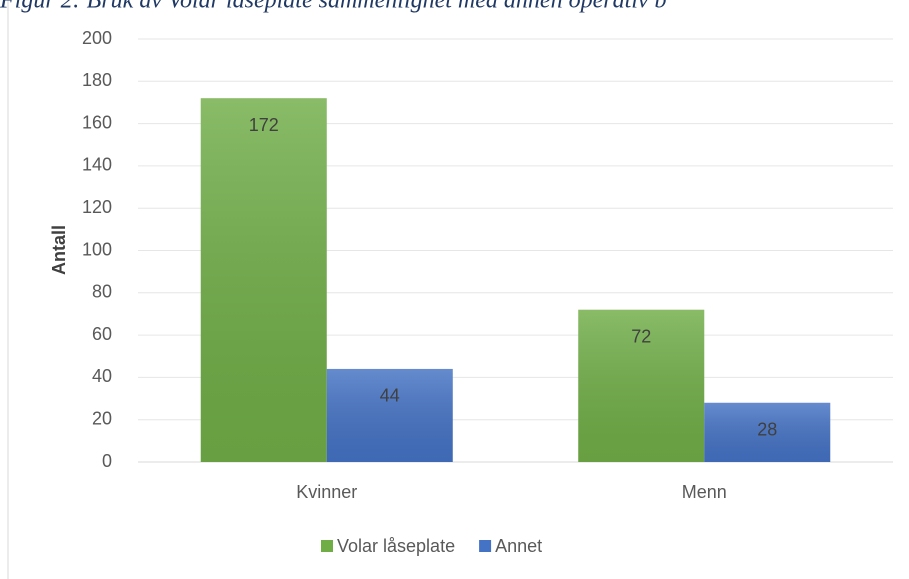 The height and width of the screenshot is (579, 909). Describe the element at coordinates (518, 546) in the screenshot. I see `legend-label: Annet` at that location.